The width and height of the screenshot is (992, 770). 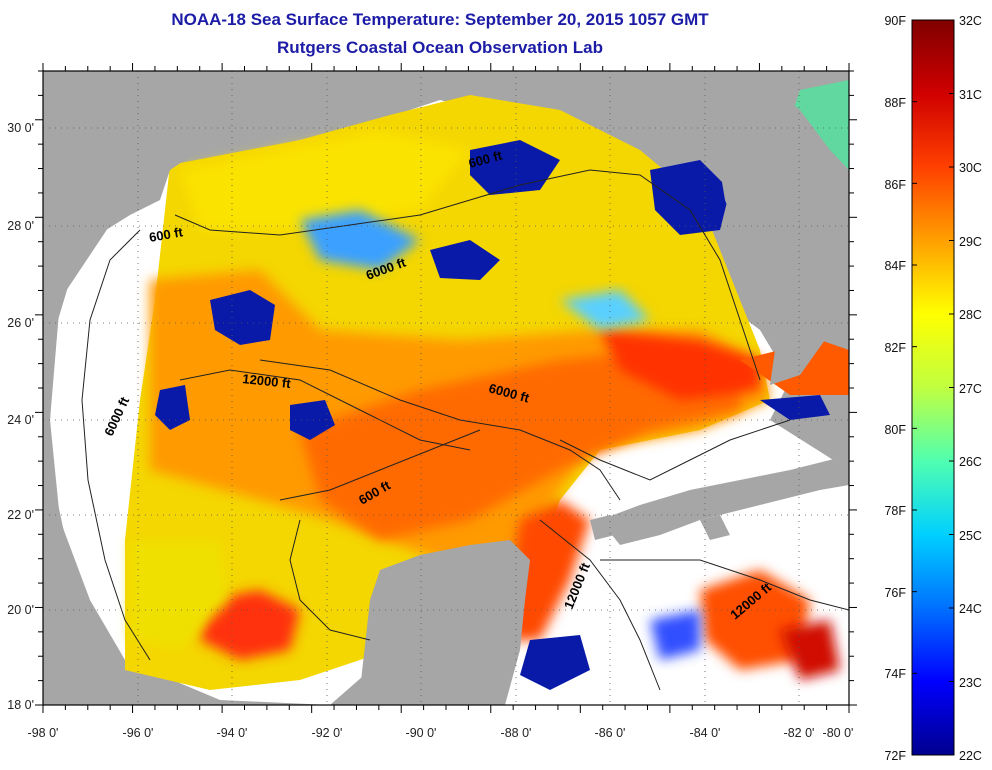 I want to click on colorbar-c-label: 23C, so click(x=970, y=683).